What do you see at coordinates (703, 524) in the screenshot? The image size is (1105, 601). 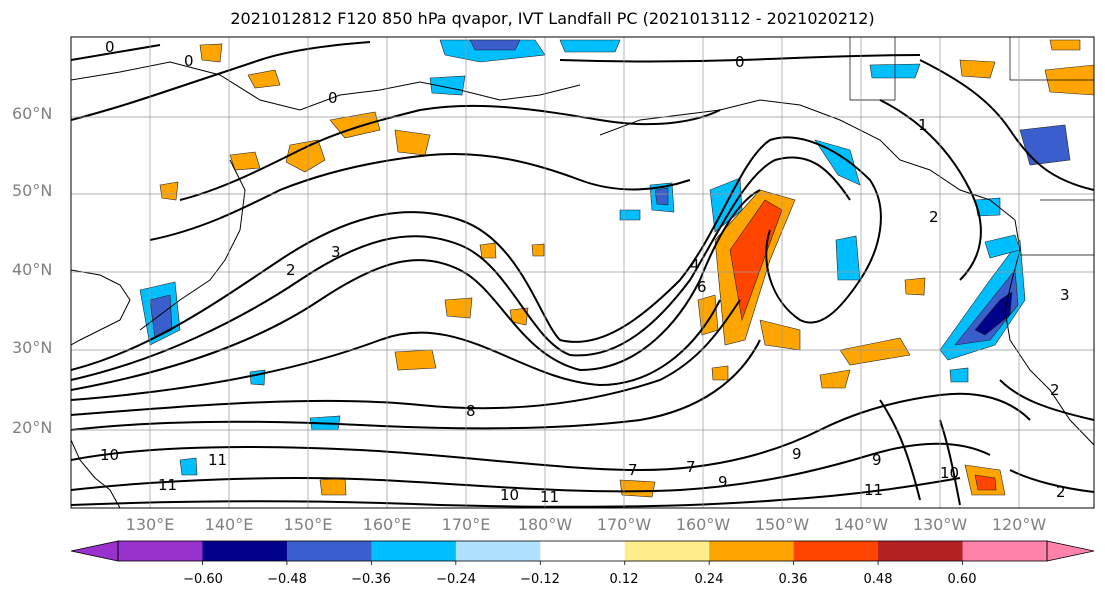 I see `lon-label: 160°W` at bounding box center [703, 524].